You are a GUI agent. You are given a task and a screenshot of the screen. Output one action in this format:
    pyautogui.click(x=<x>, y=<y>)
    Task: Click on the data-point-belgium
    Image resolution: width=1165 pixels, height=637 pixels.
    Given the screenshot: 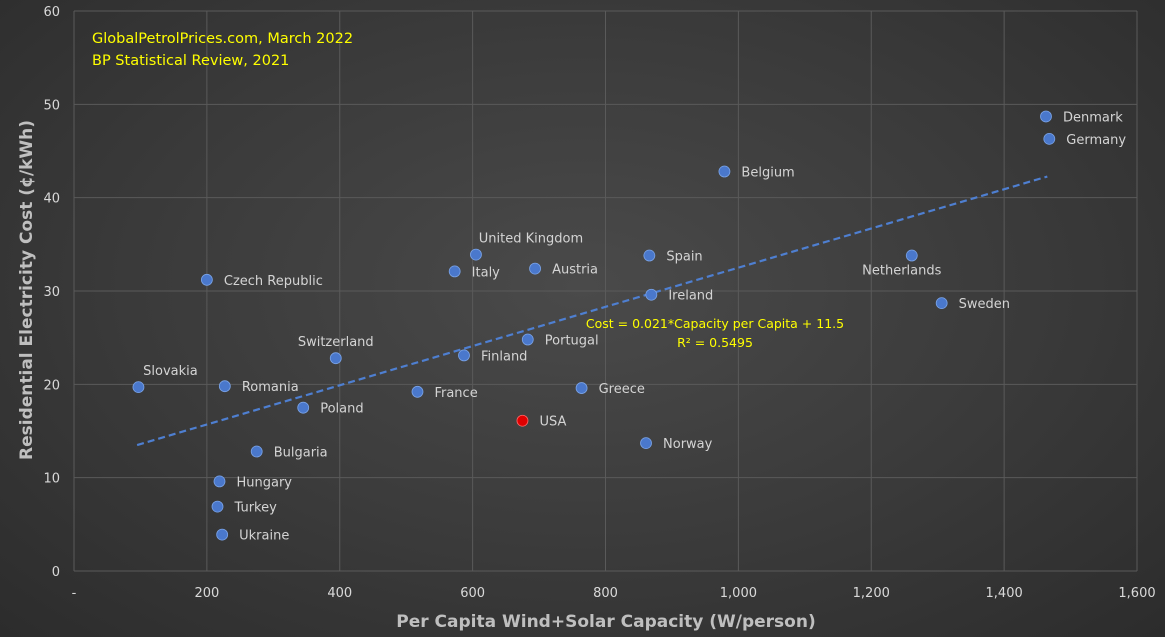 What is the action you would take?
    pyautogui.click(x=724, y=171)
    